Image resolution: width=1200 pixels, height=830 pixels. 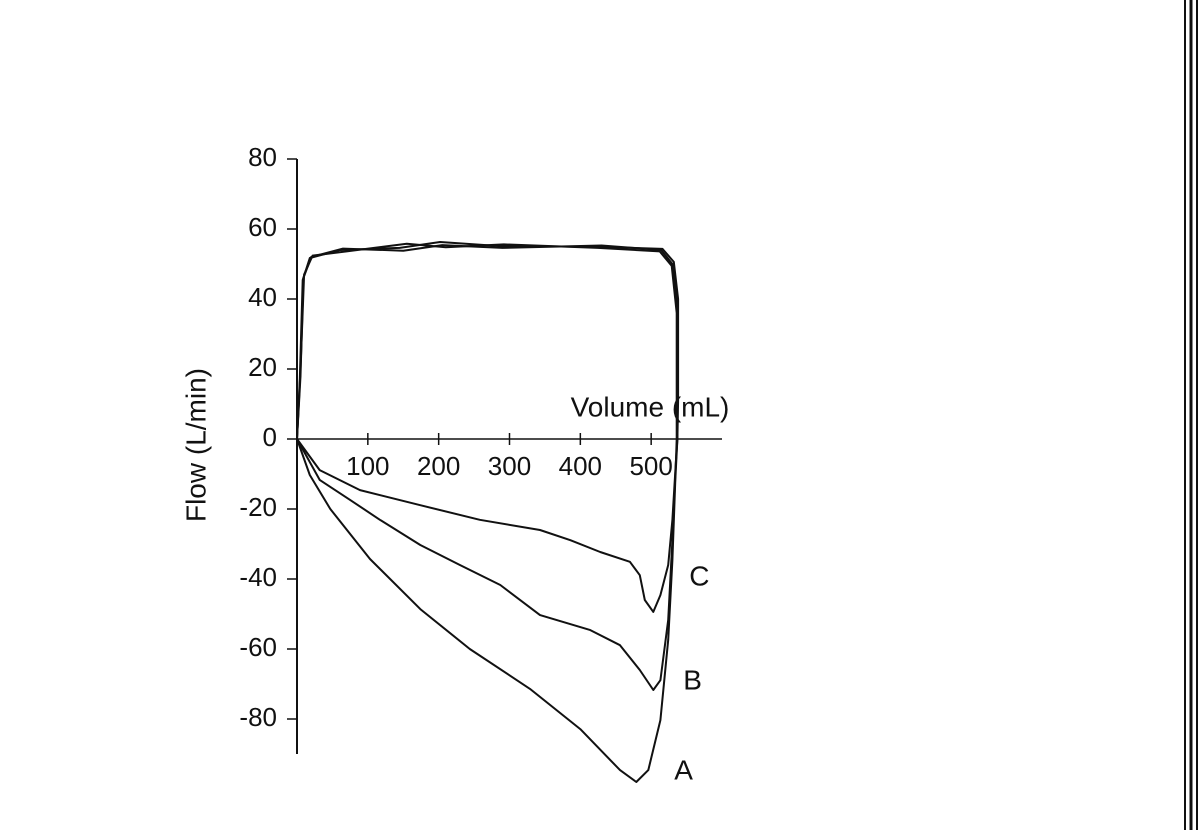 I want to click on x-tick-label: 200, so click(x=438, y=466).